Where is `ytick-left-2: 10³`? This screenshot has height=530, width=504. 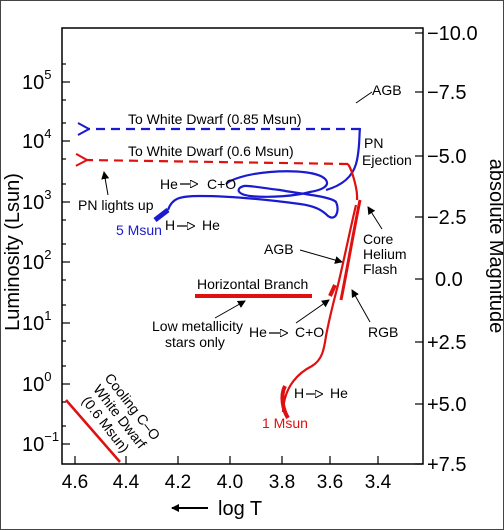 ytick-left-2: 10³ is located at coordinates (36, 200).